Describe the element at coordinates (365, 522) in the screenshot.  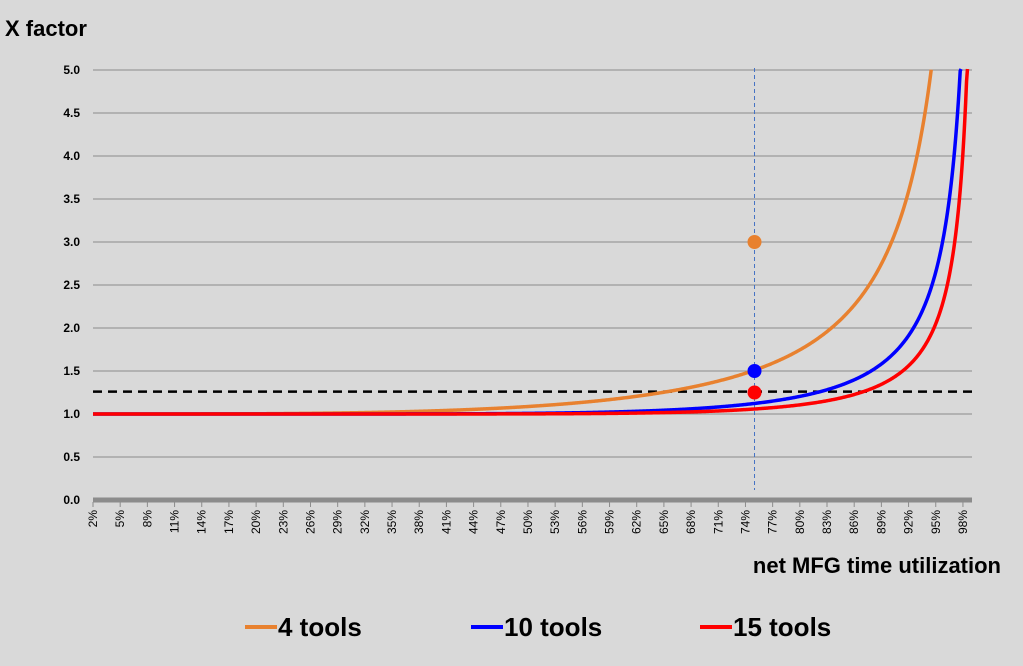
I see `x-tick-label: 32%` at that location.